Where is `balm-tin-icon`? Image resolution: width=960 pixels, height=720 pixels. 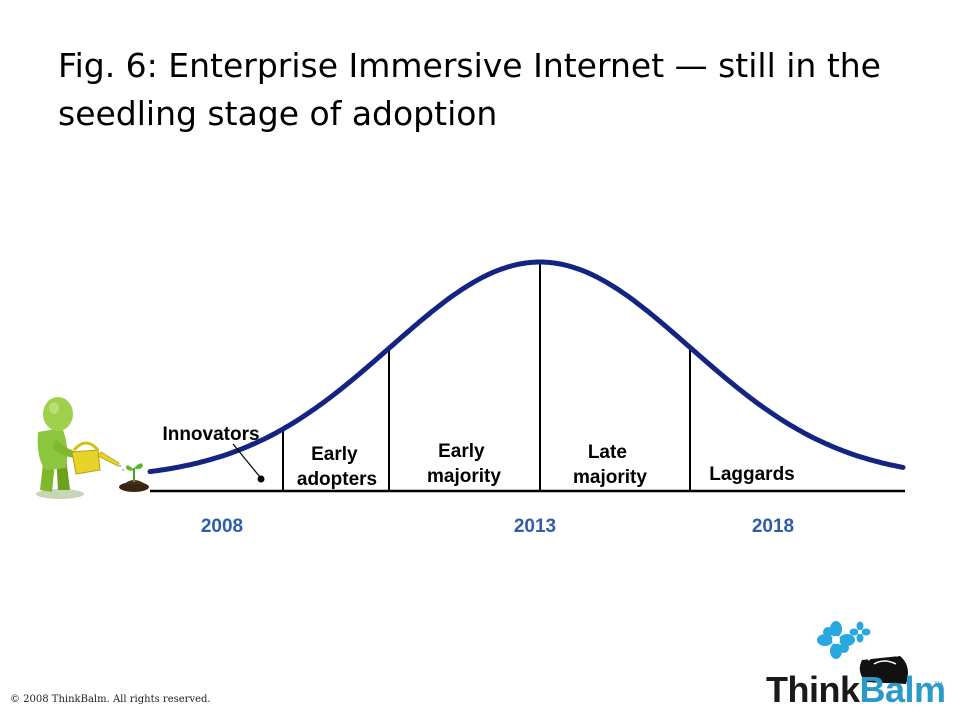
balm-tin-icon is located at coordinates (883, 667).